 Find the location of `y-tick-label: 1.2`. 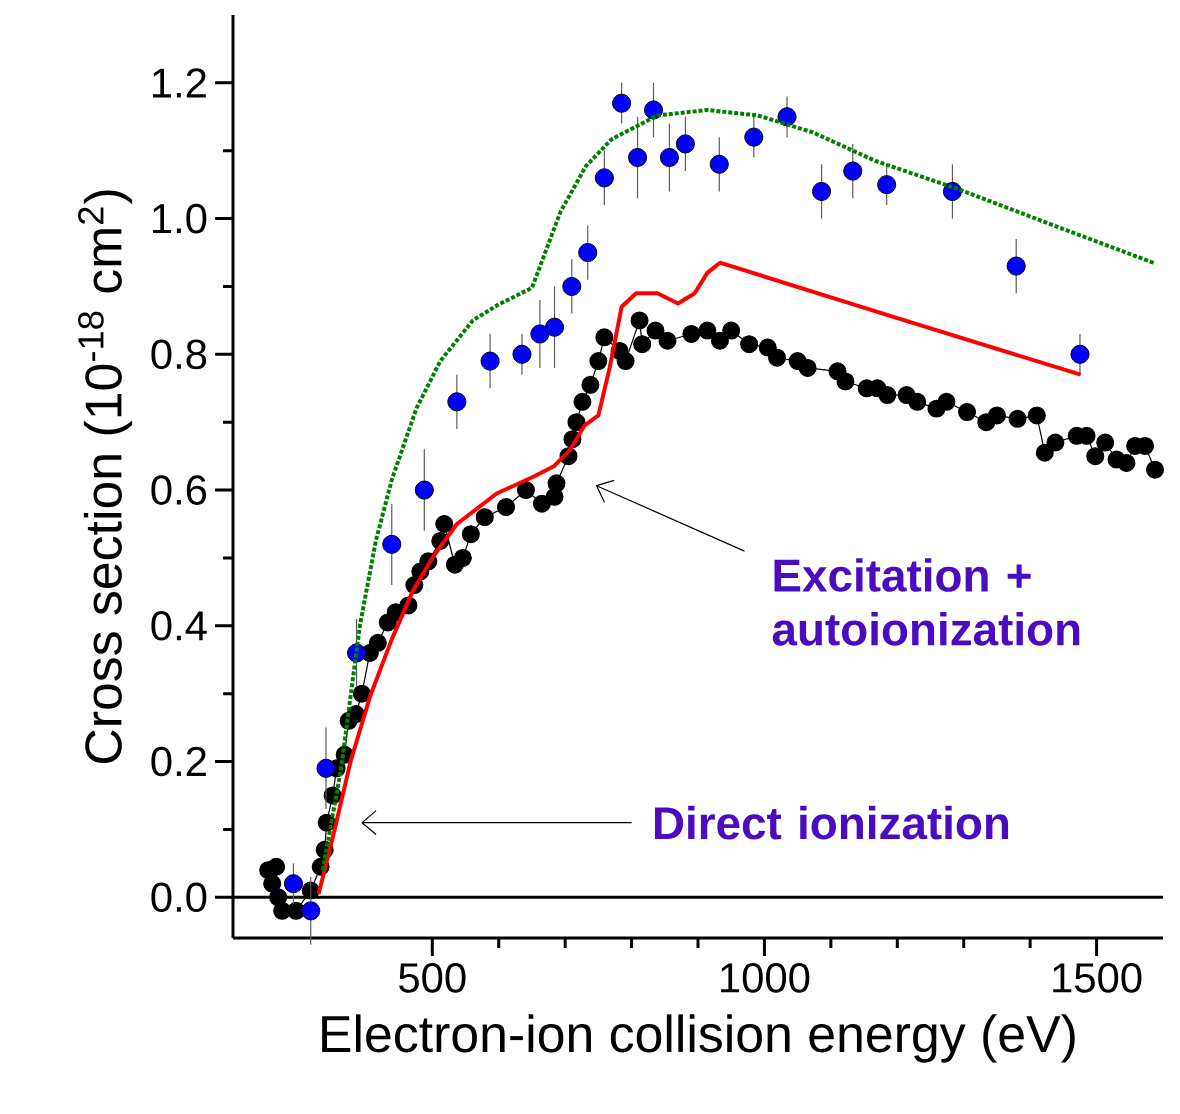

y-tick-label: 1.2 is located at coordinates (179, 83).